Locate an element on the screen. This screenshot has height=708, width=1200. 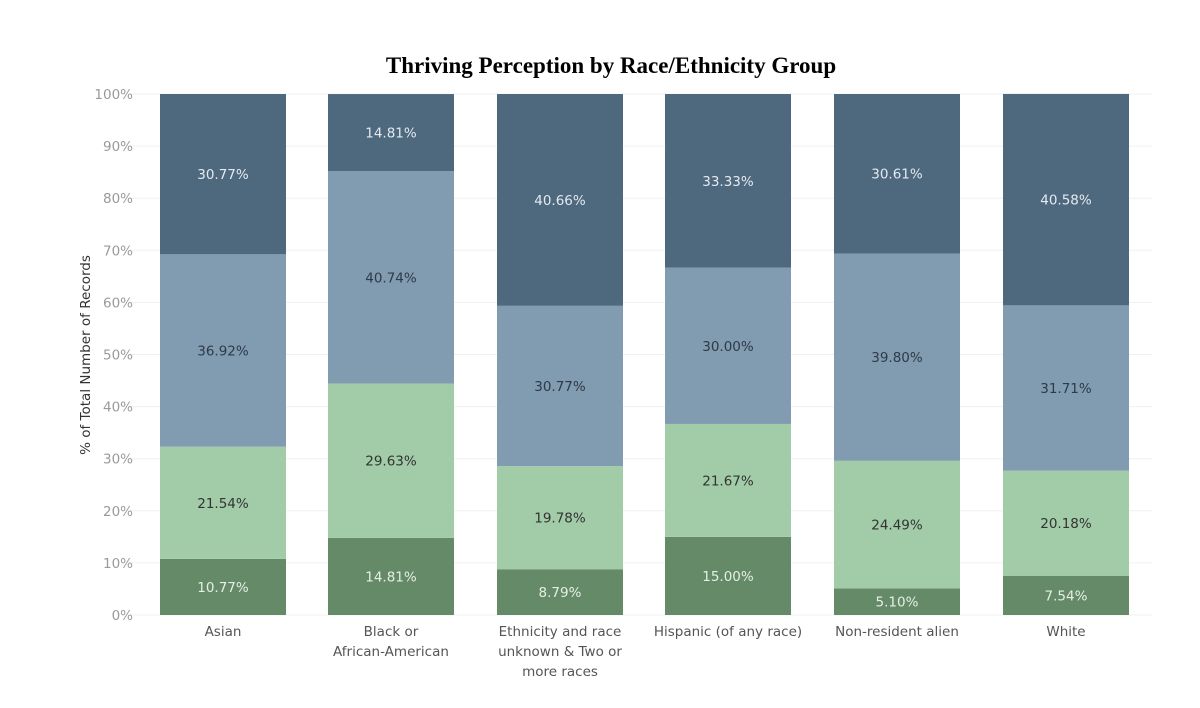
y-axis-label: % of Total Number of Records is located at coordinates (86, 355).